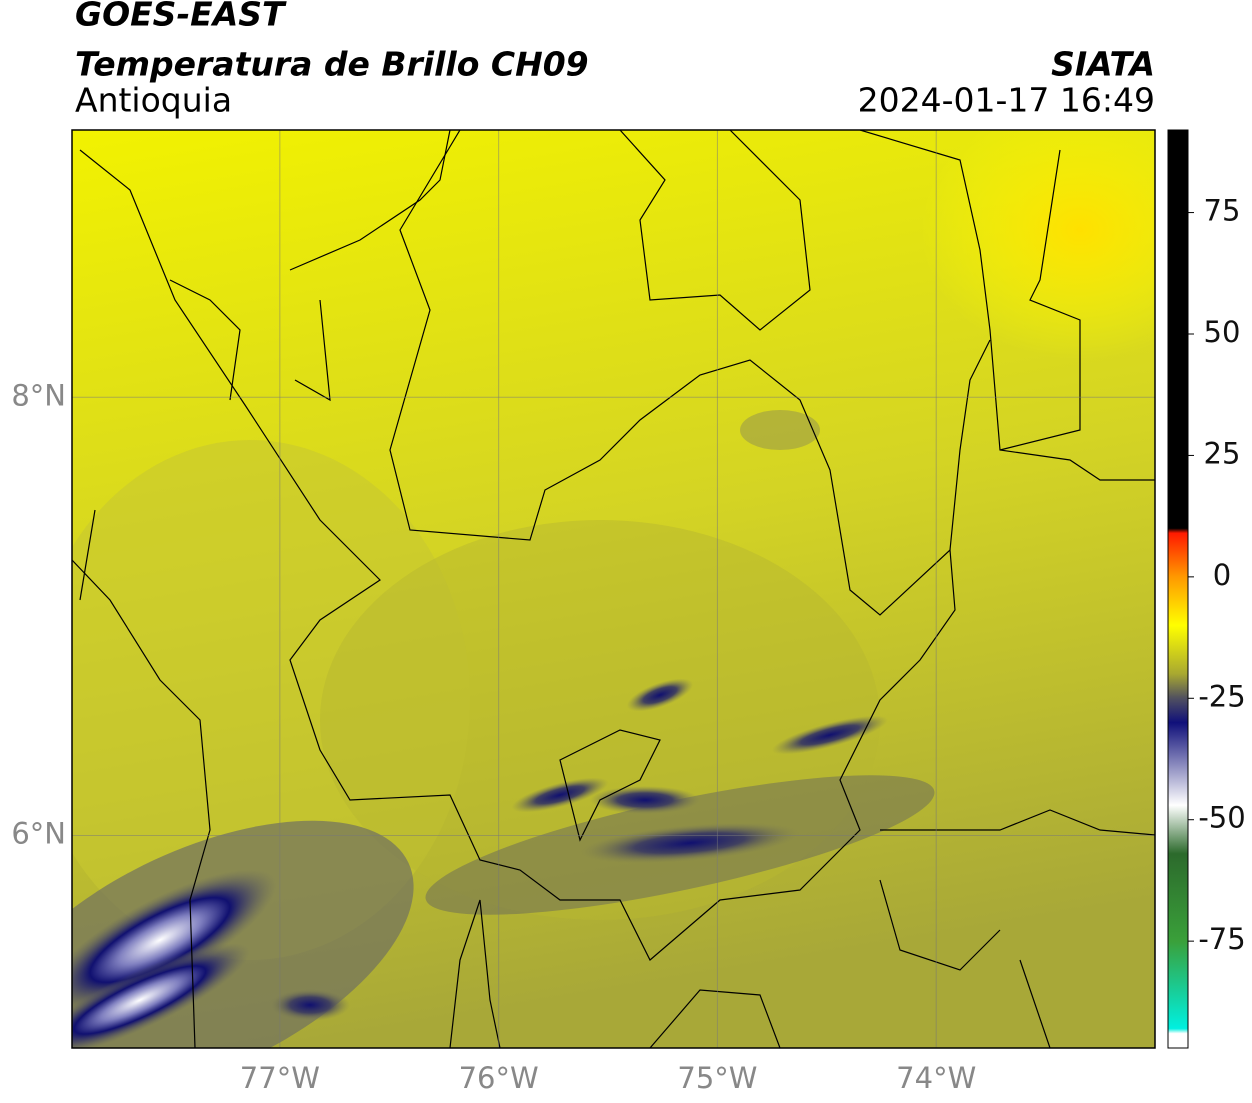 The width and height of the screenshot is (1252, 1103). I want to click on datetime: 2024-01-17 16:49, so click(1006, 100).